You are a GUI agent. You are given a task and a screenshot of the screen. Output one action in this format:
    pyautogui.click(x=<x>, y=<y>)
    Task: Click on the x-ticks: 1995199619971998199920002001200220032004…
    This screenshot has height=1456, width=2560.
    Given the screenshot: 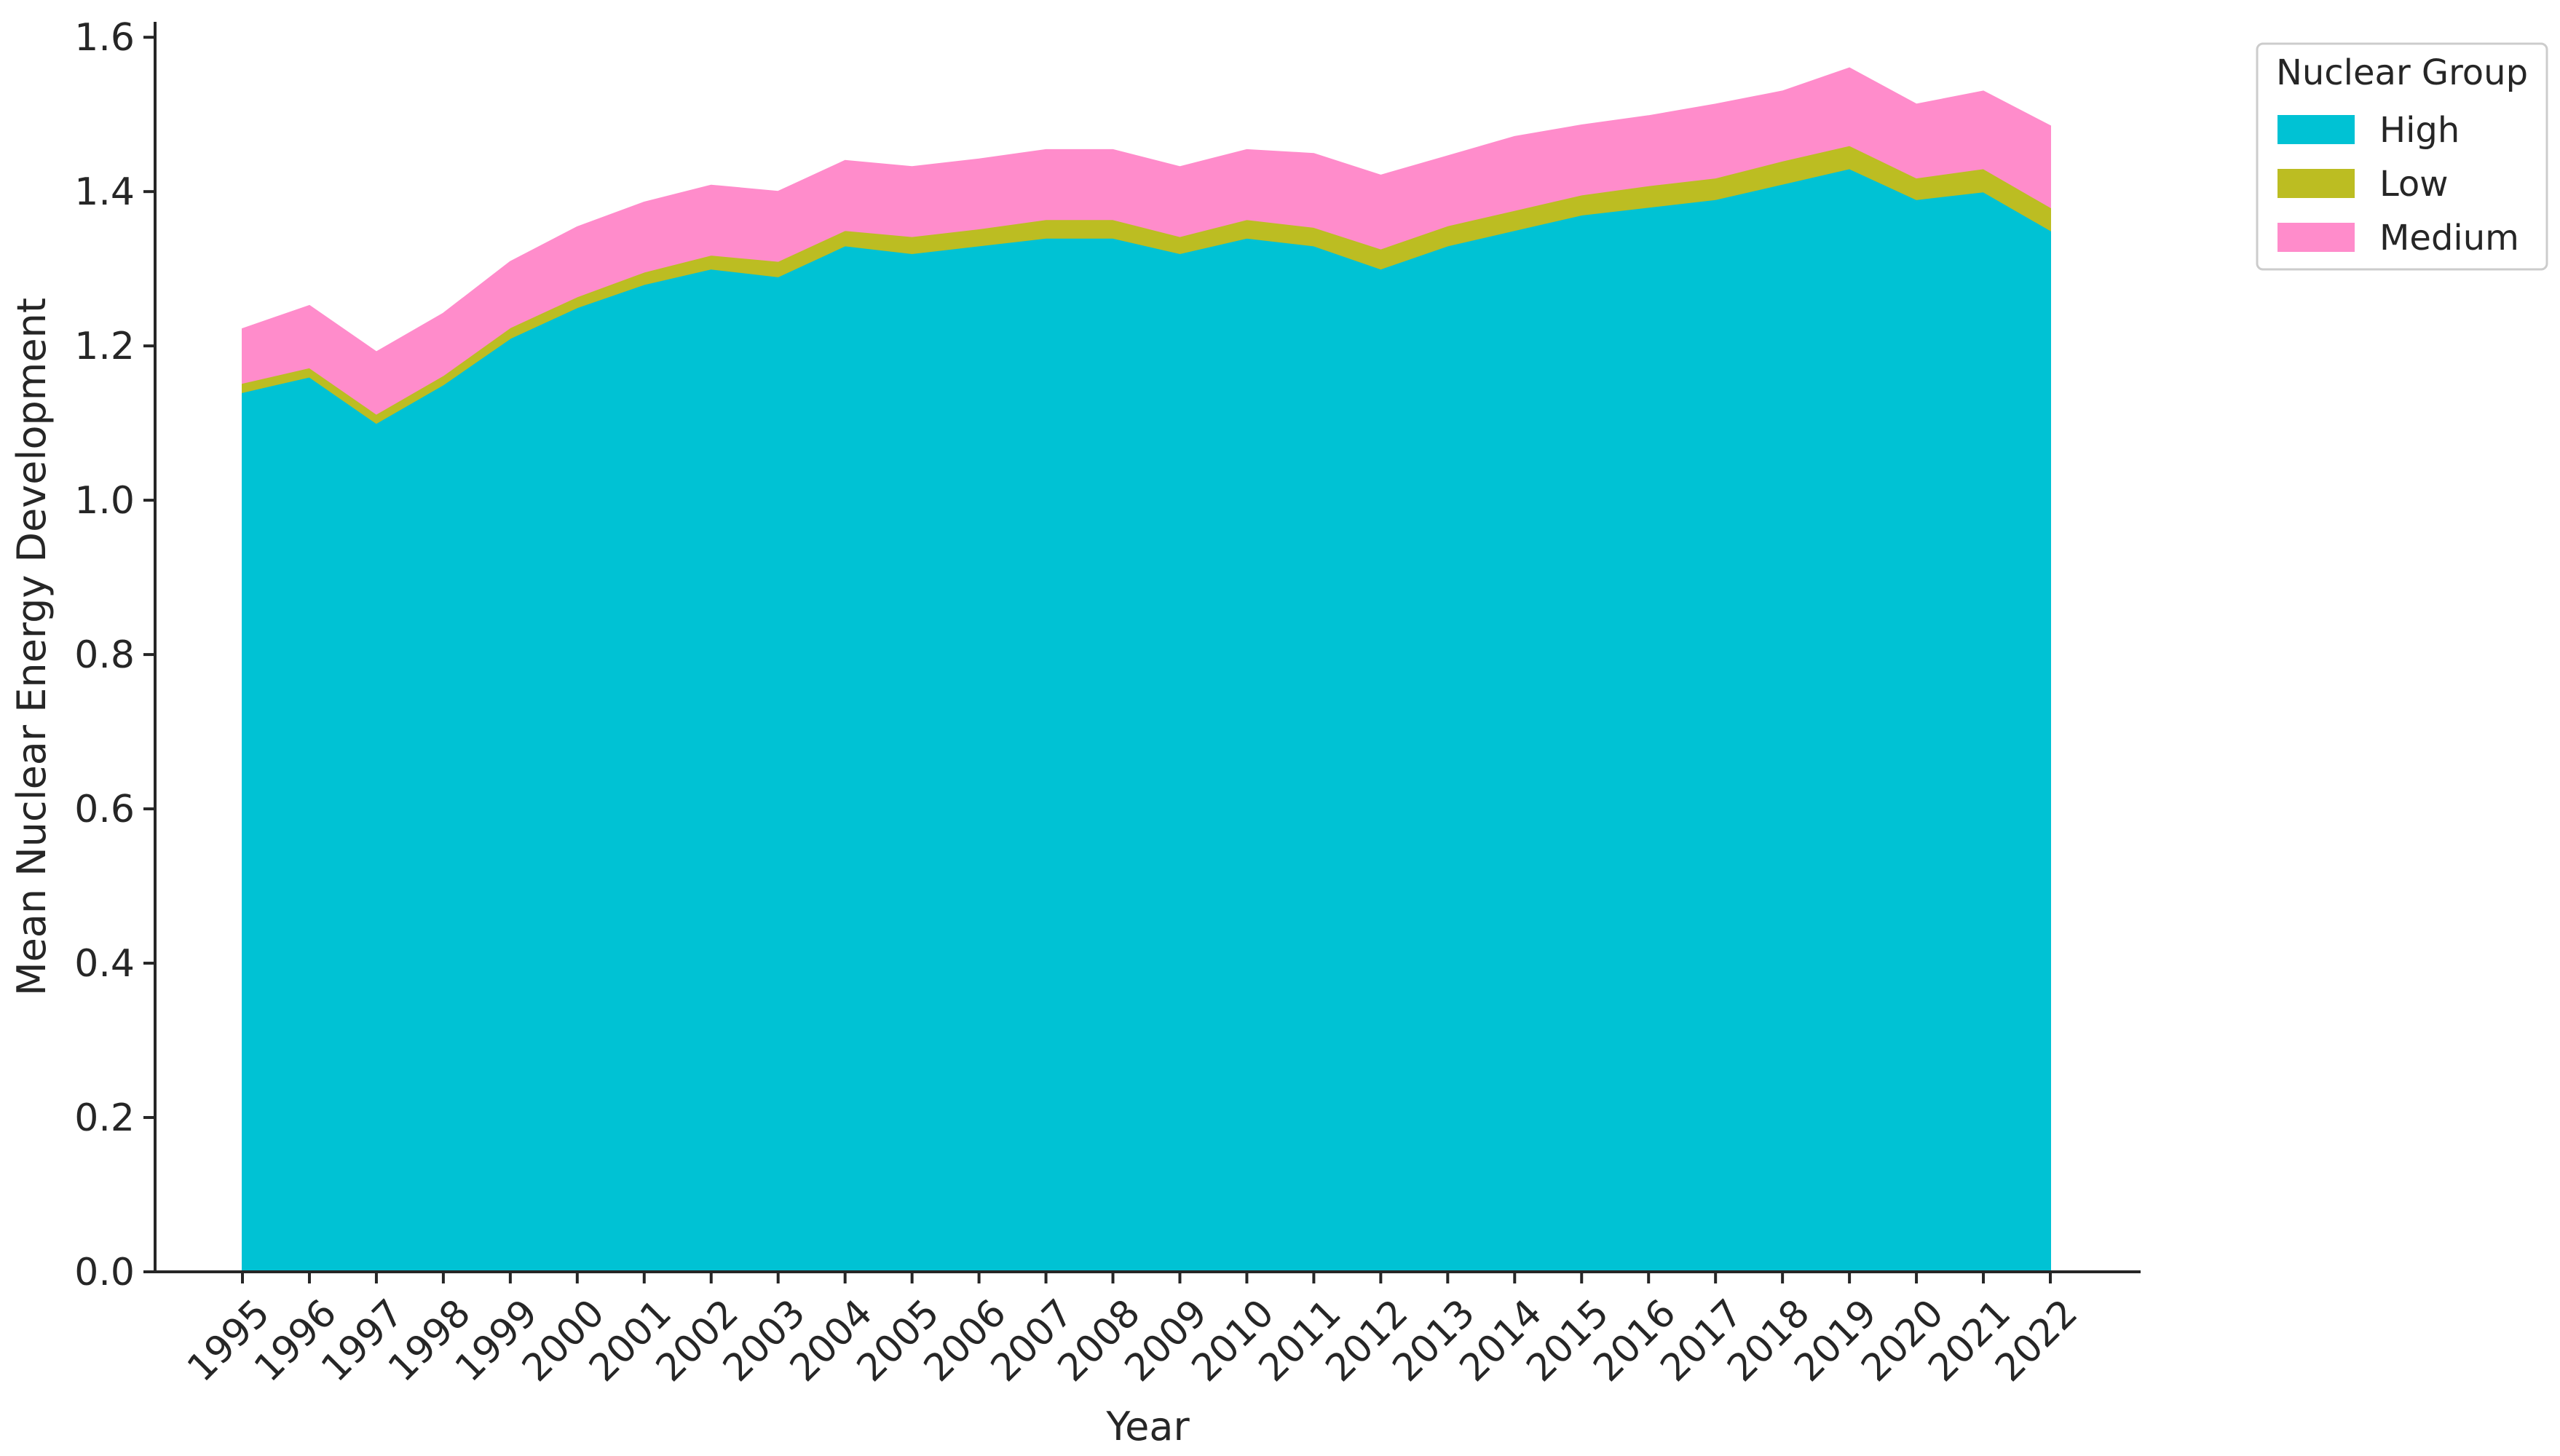 What is the action you would take?
    pyautogui.click(x=1132, y=1331)
    